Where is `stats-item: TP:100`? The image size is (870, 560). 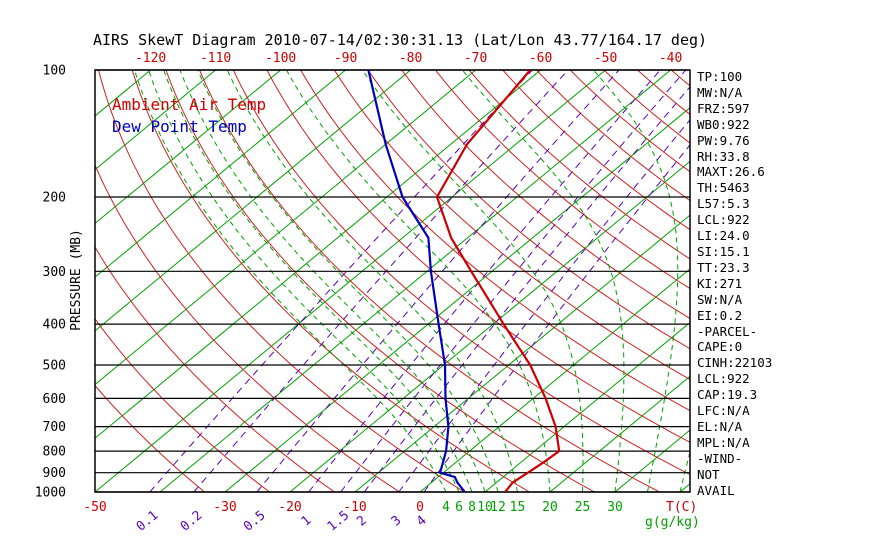 stats-item: TP:100 is located at coordinates (720, 76).